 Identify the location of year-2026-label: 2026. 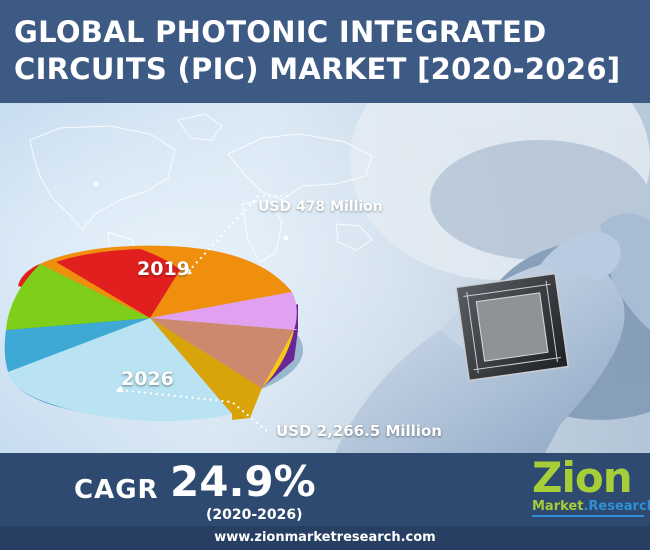
(147, 379).